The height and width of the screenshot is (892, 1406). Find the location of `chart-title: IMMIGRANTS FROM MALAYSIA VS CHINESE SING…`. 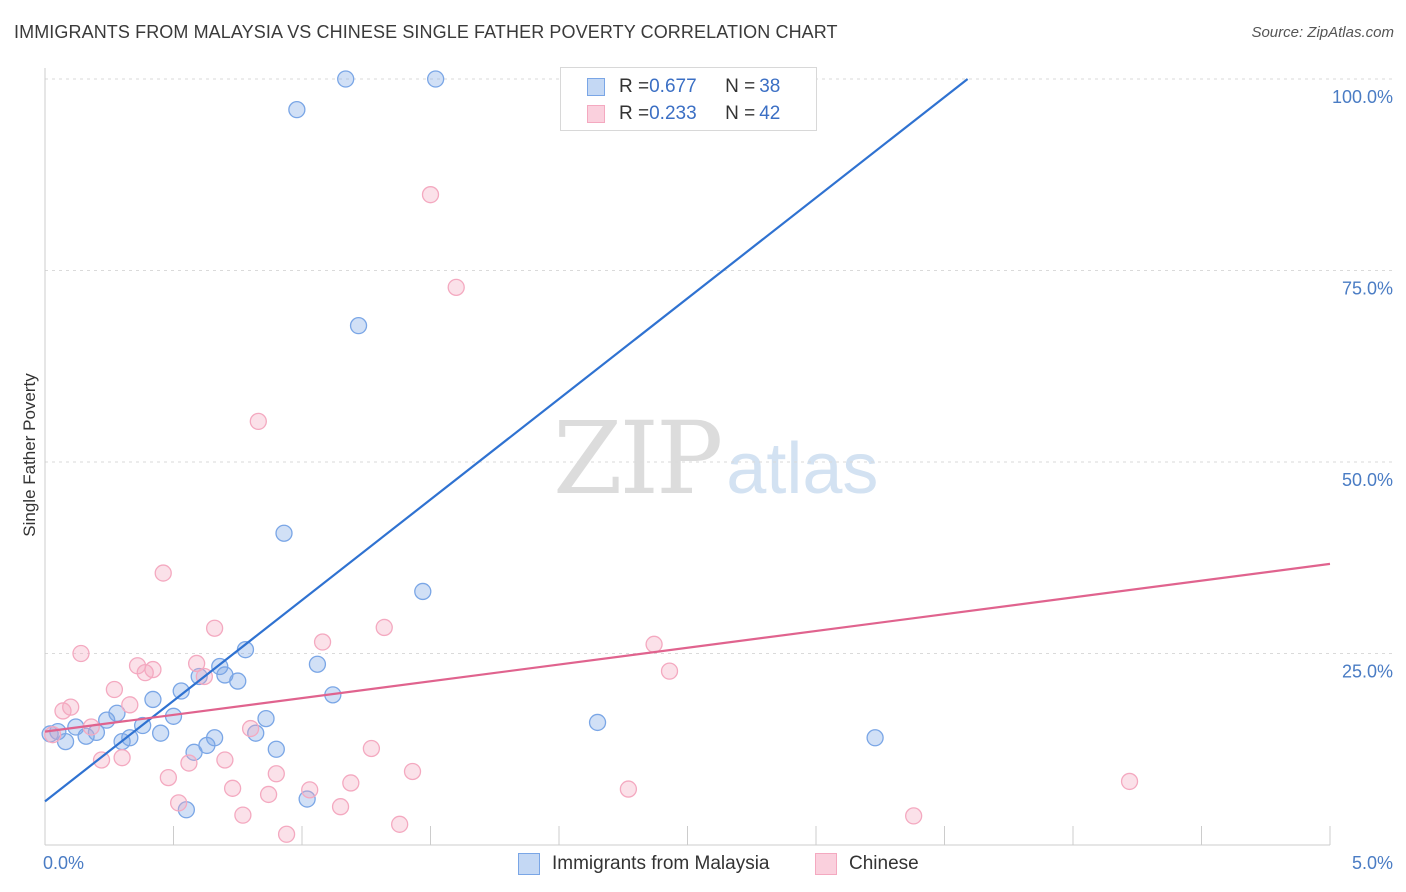

chart-title: IMMIGRANTS FROM MALAYSIA VS CHINESE SING… is located at coordinates (426, 32).